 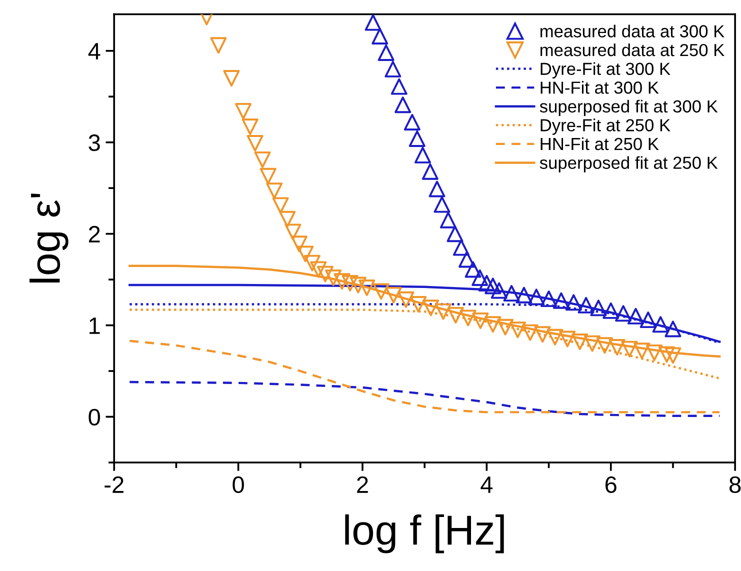 What do you see at coordinates (238, 485) in the screenshot?
I see `x-tick-label: 0` at bounding box center [238, 485].